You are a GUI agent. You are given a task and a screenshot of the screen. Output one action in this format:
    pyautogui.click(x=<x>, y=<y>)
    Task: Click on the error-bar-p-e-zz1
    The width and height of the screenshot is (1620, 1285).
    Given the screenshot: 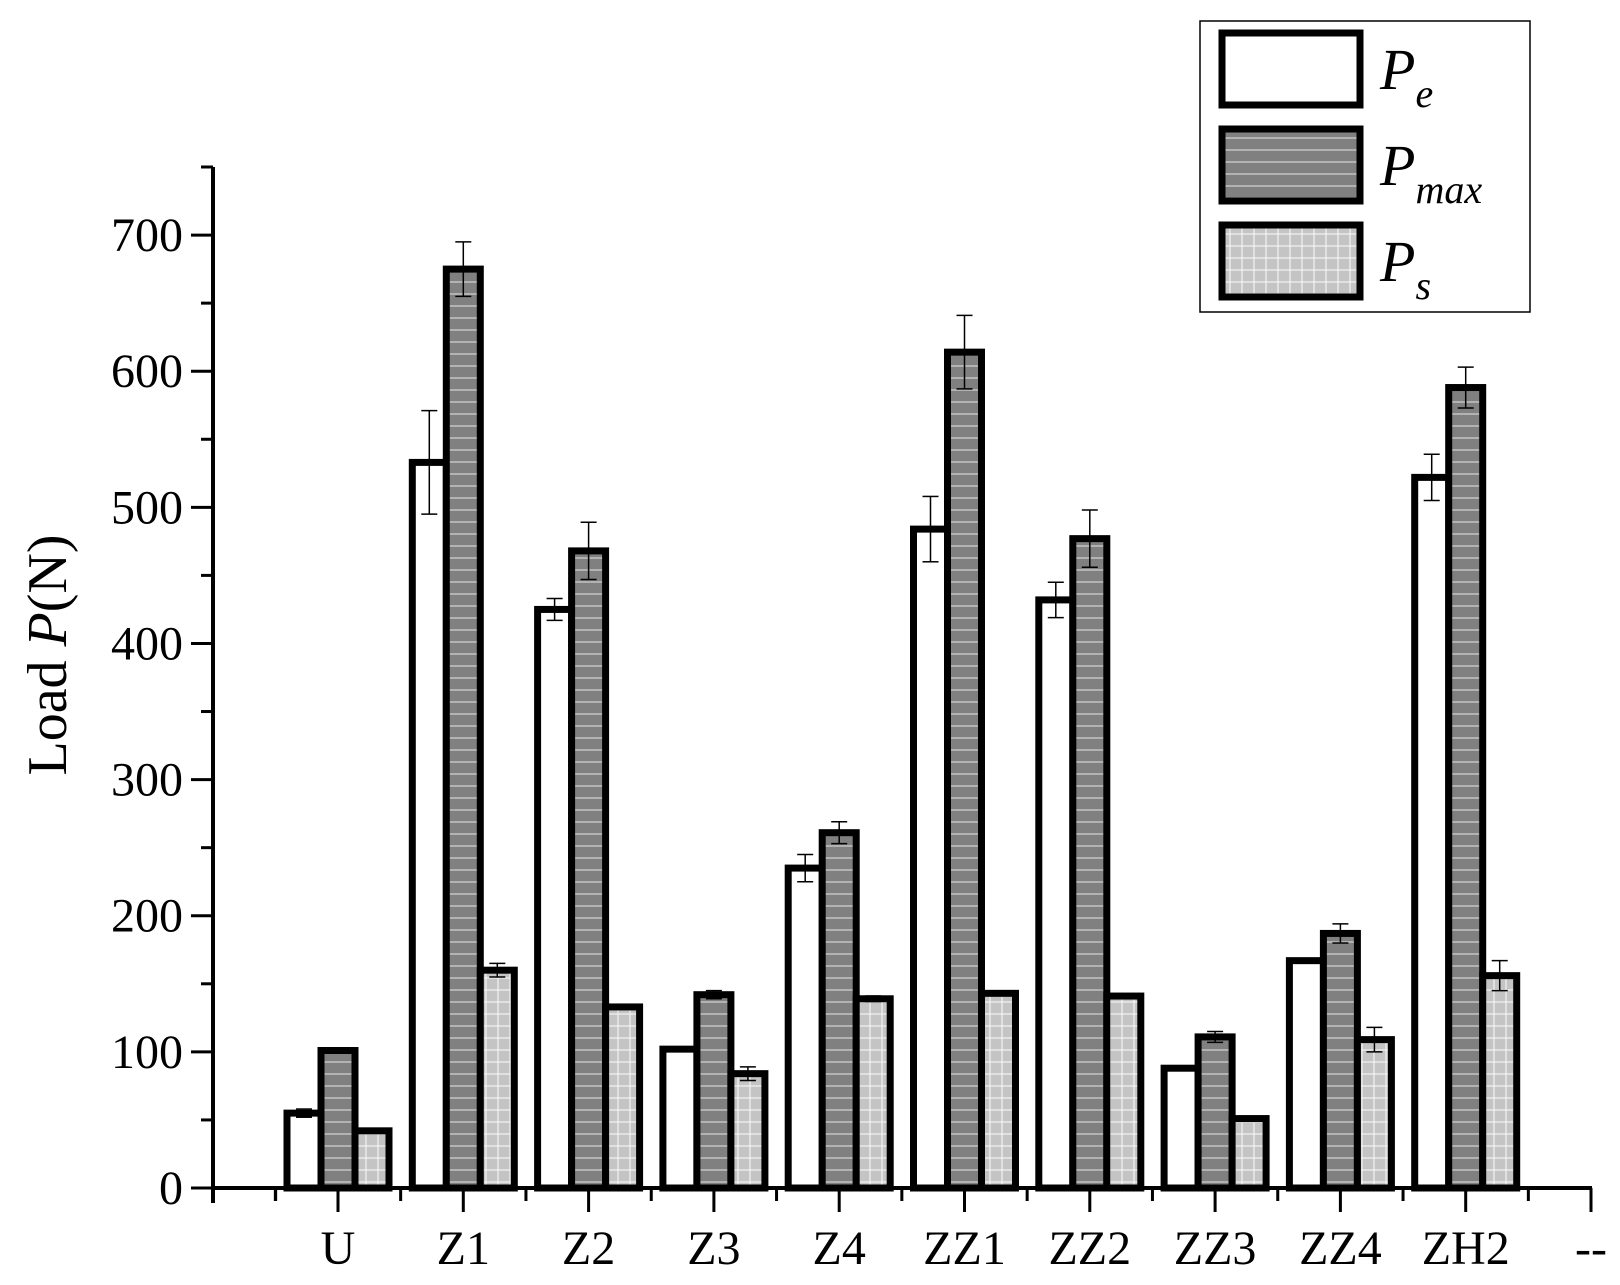 What is the action you would take?
    pyautogui.click(x=930, y=529)
    